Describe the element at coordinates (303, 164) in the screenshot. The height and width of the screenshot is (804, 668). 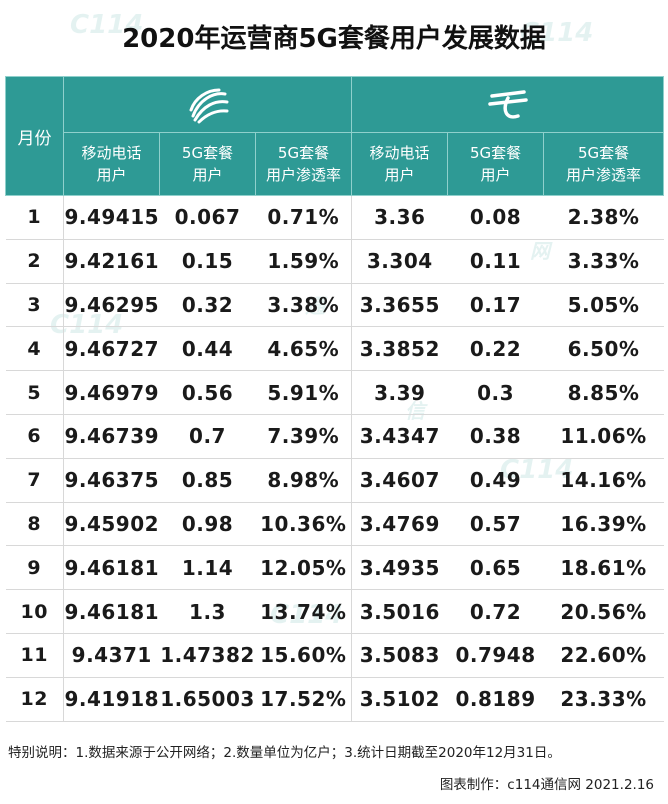
I see `col-header-mobile-5g-rate: 5G套餐 用户渗透率` at that location.